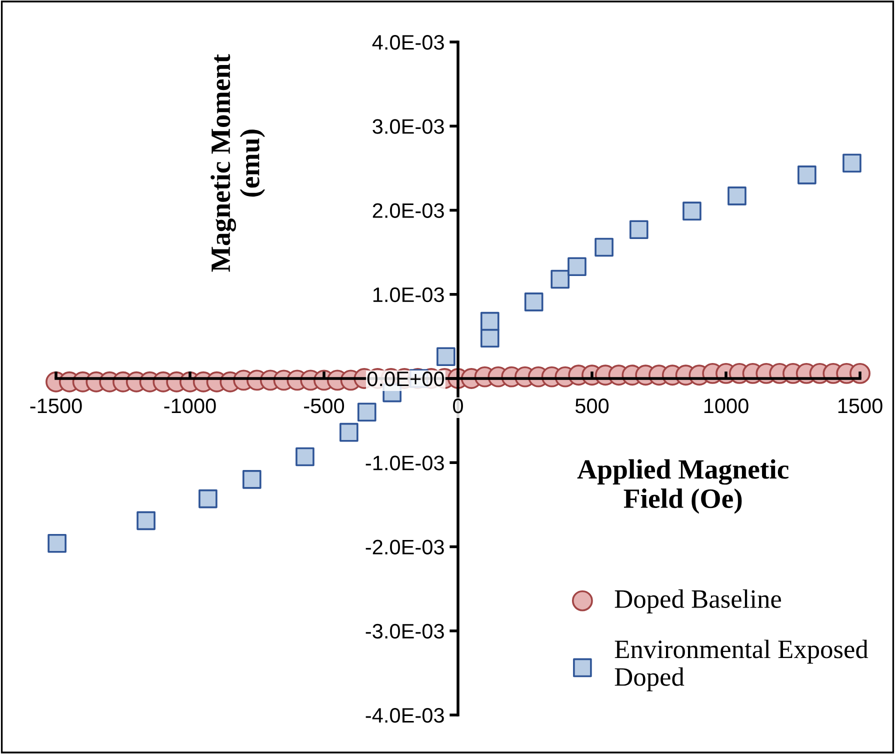 This screenshot has width=895, height=754. What do you see at coordinates (458, 406) in the screenshot?
I see `x-tick-label: 0` at bounding box center [458, 406].